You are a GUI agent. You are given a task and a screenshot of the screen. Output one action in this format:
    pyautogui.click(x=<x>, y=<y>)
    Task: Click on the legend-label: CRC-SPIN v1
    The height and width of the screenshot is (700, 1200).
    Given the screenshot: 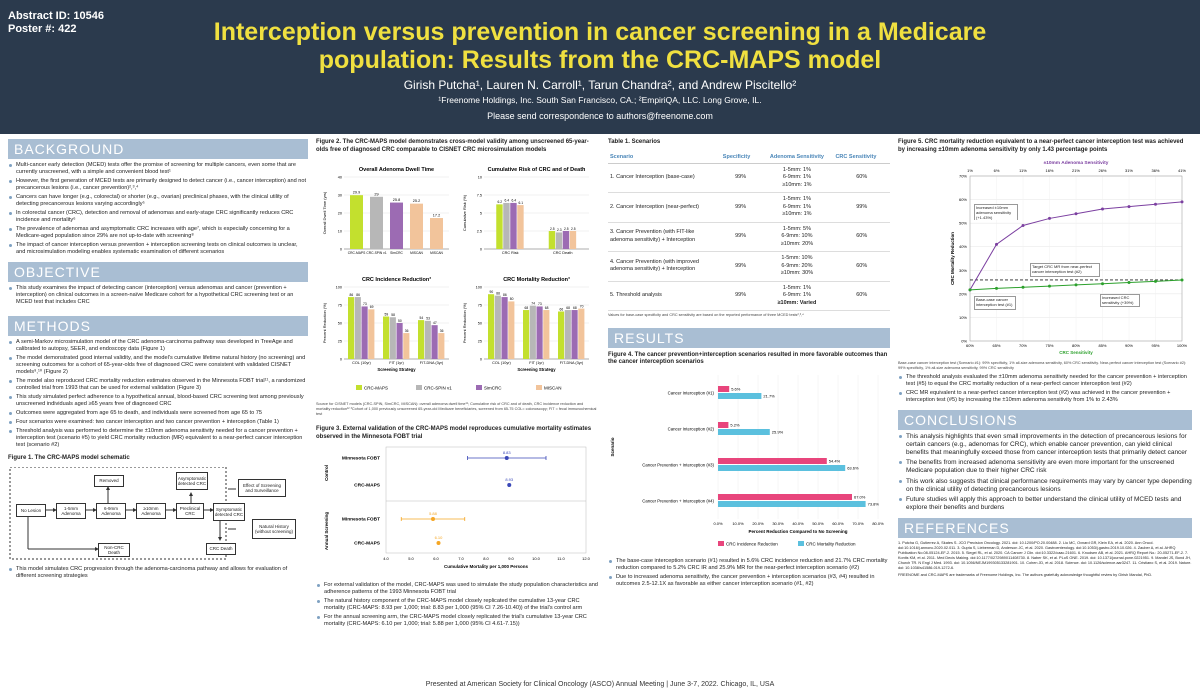 What is the action you would take?
    pyautogui.click(x=438, y=388)
    